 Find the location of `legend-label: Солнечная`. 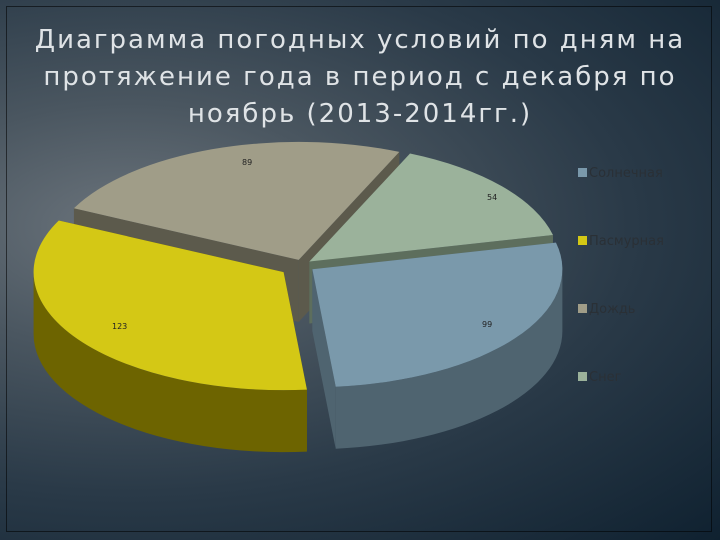

legend-label: Солнечная is located at coordinates (626, 173).